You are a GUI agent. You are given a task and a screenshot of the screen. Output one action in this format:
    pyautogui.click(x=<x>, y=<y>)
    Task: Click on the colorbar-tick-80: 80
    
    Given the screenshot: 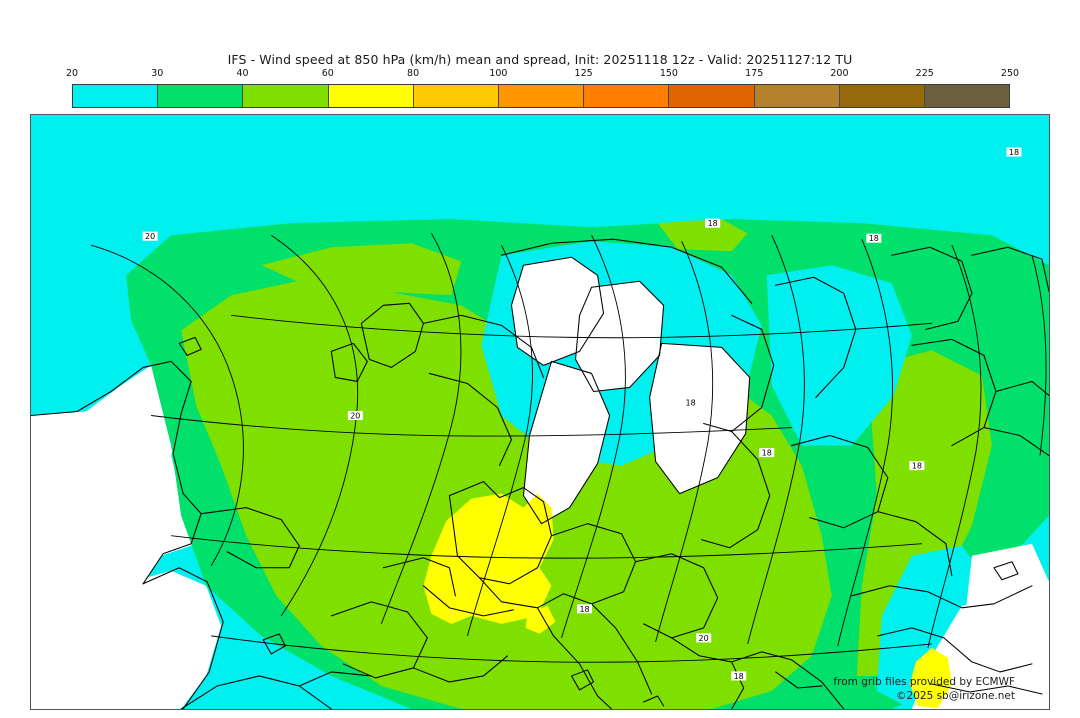 What is the action you would take?
    pyautogui.click(x=413, y=73)
    